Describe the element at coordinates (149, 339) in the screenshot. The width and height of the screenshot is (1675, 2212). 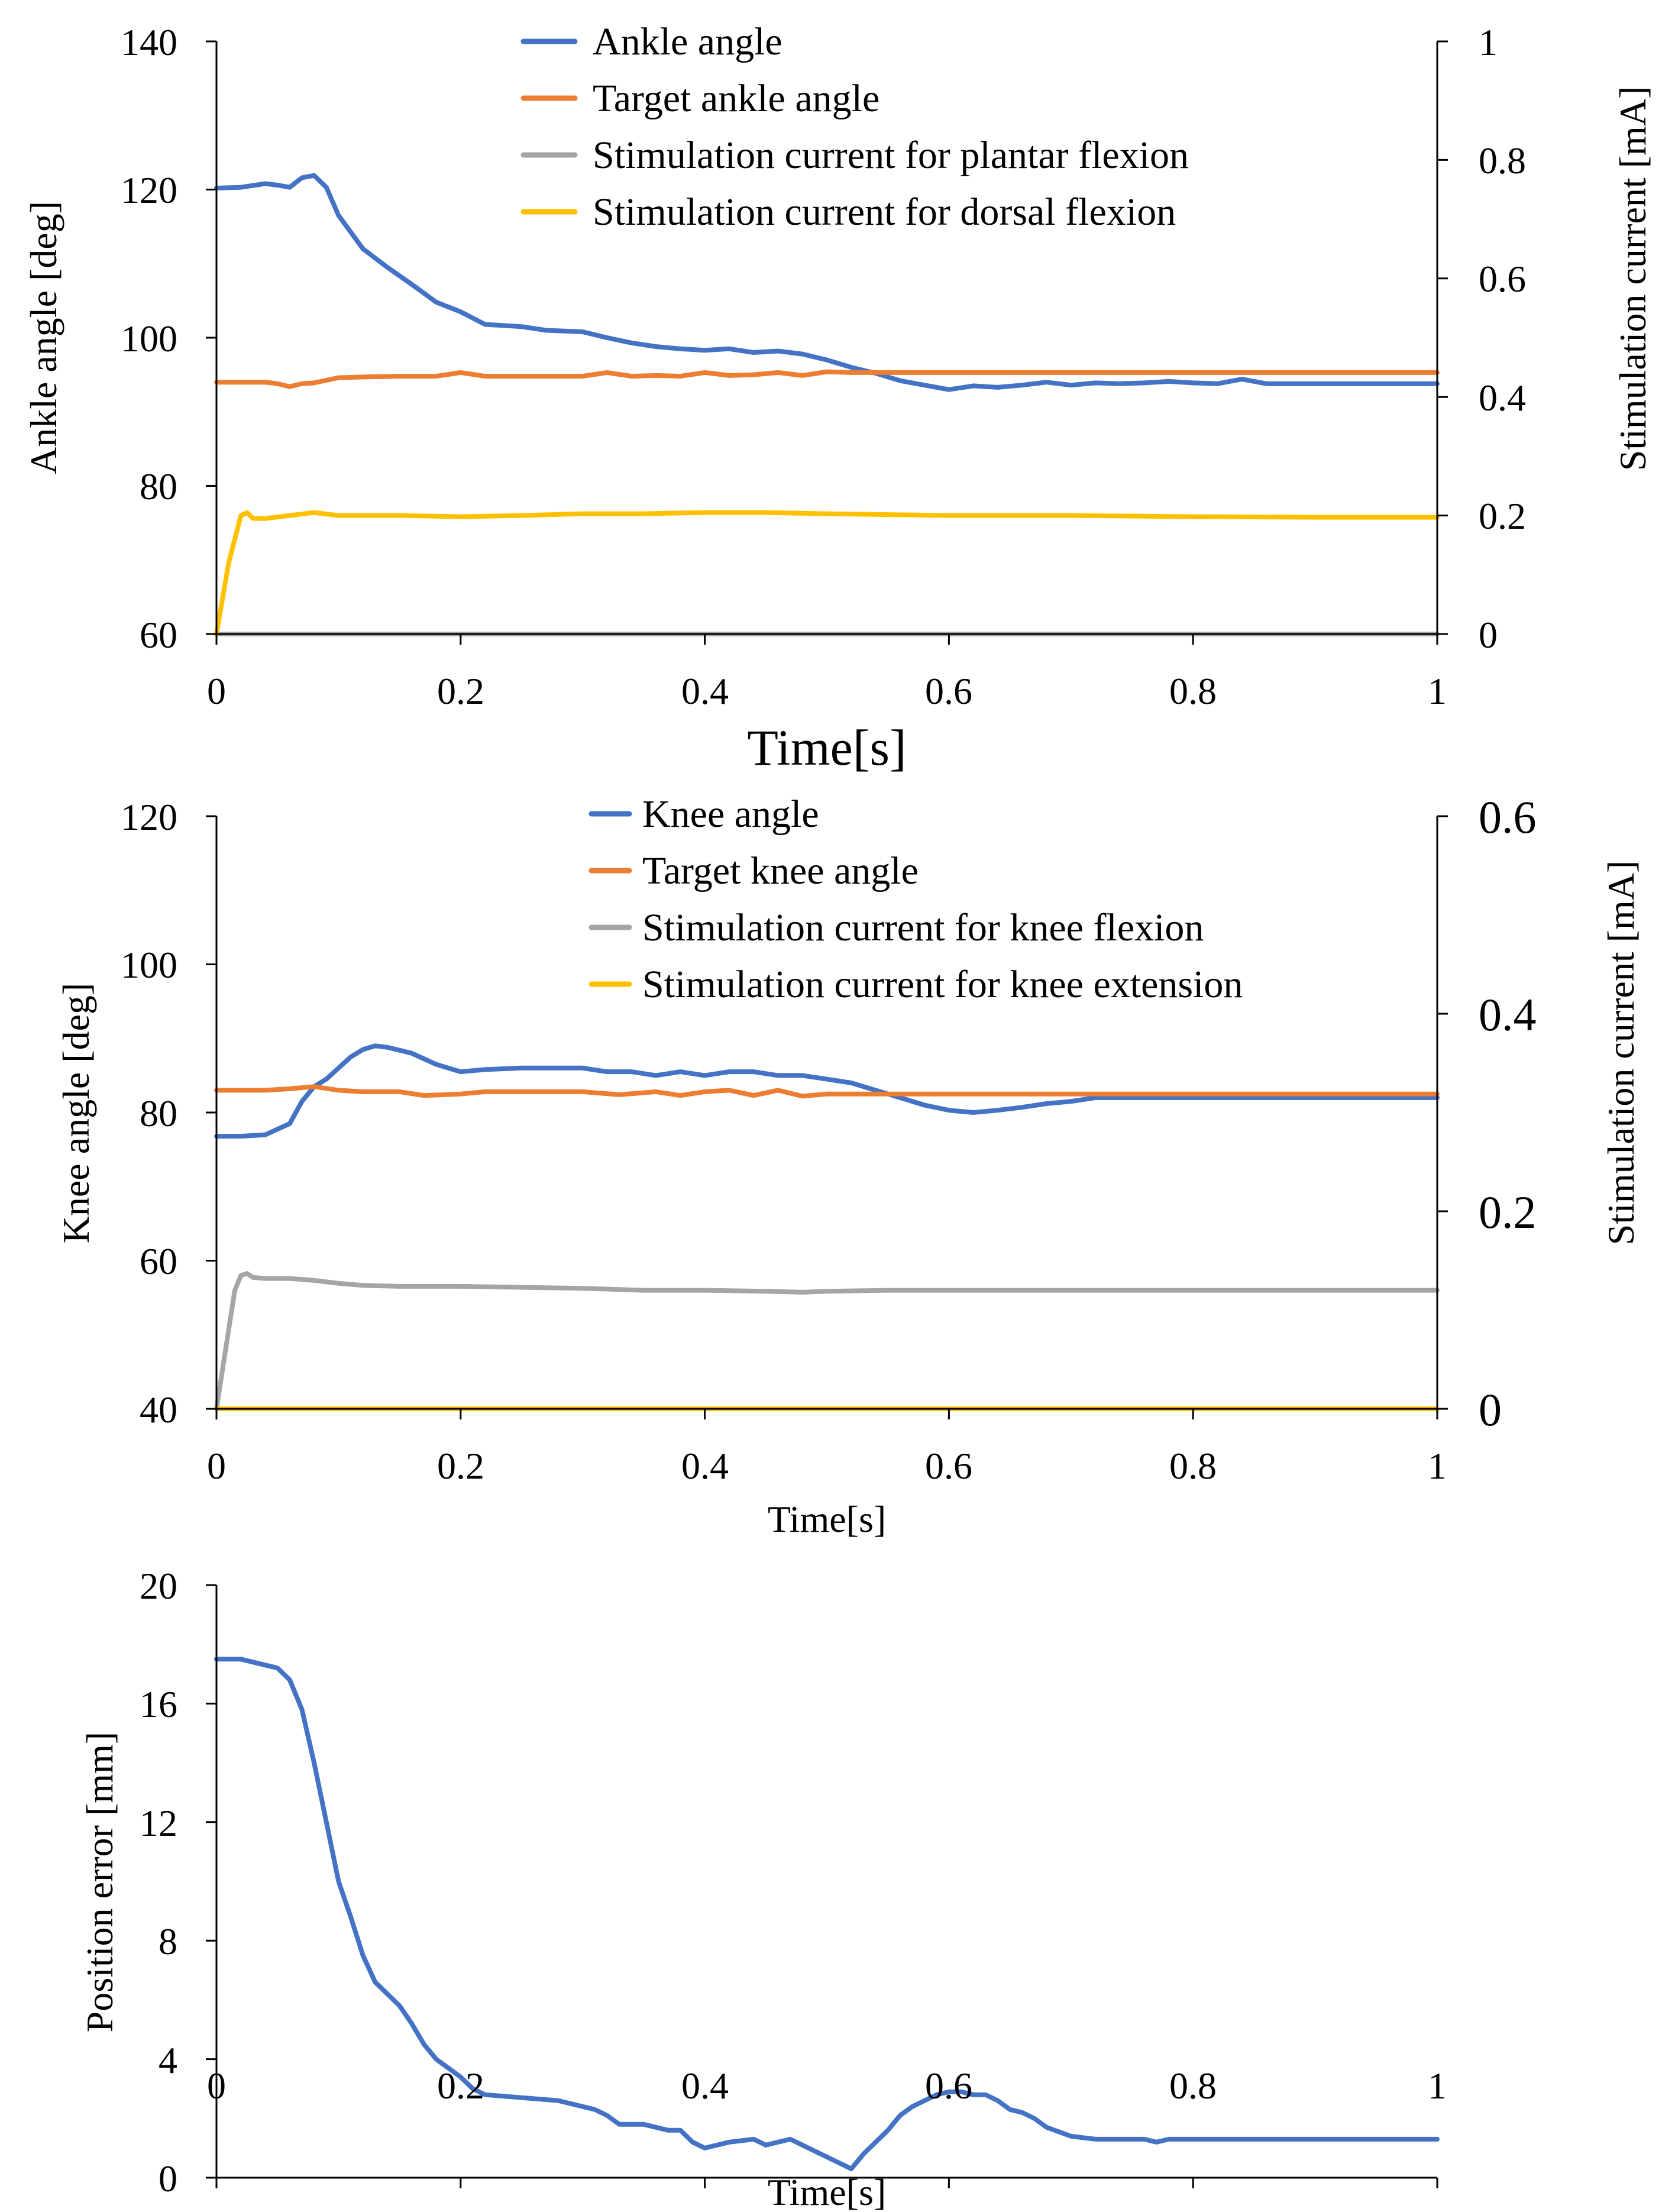
I see `ankle-y-tick-label: 100` at that location.